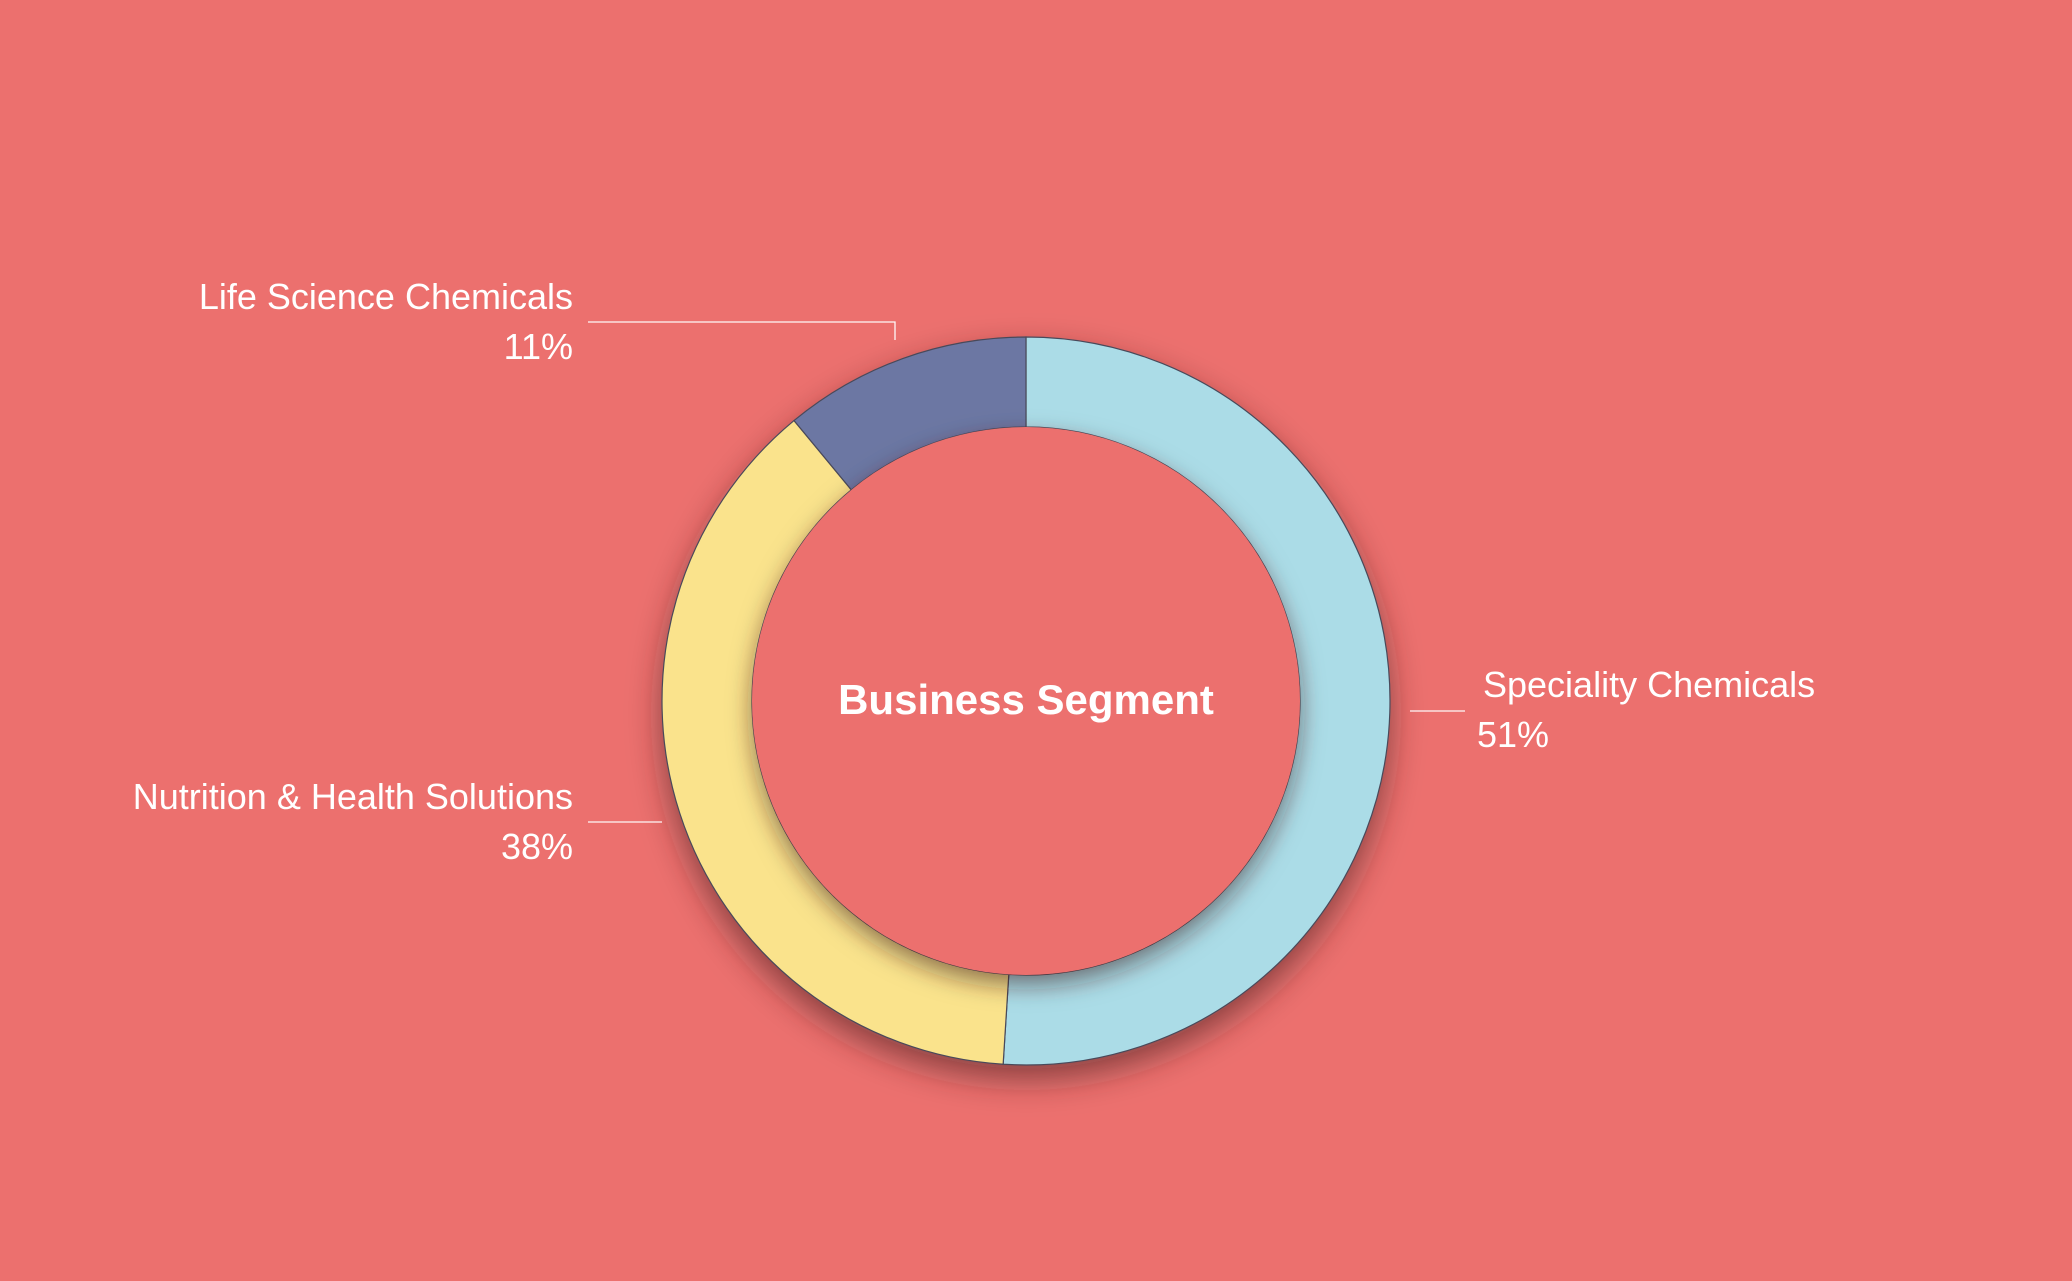 Image resolution: width=2072 pixels, height=1281 pixels. What do you see at coordinates (538, 346) in the screenshot?
I see `value-label-life-science-chemicals: 11%` at bounding box center [538, 346].